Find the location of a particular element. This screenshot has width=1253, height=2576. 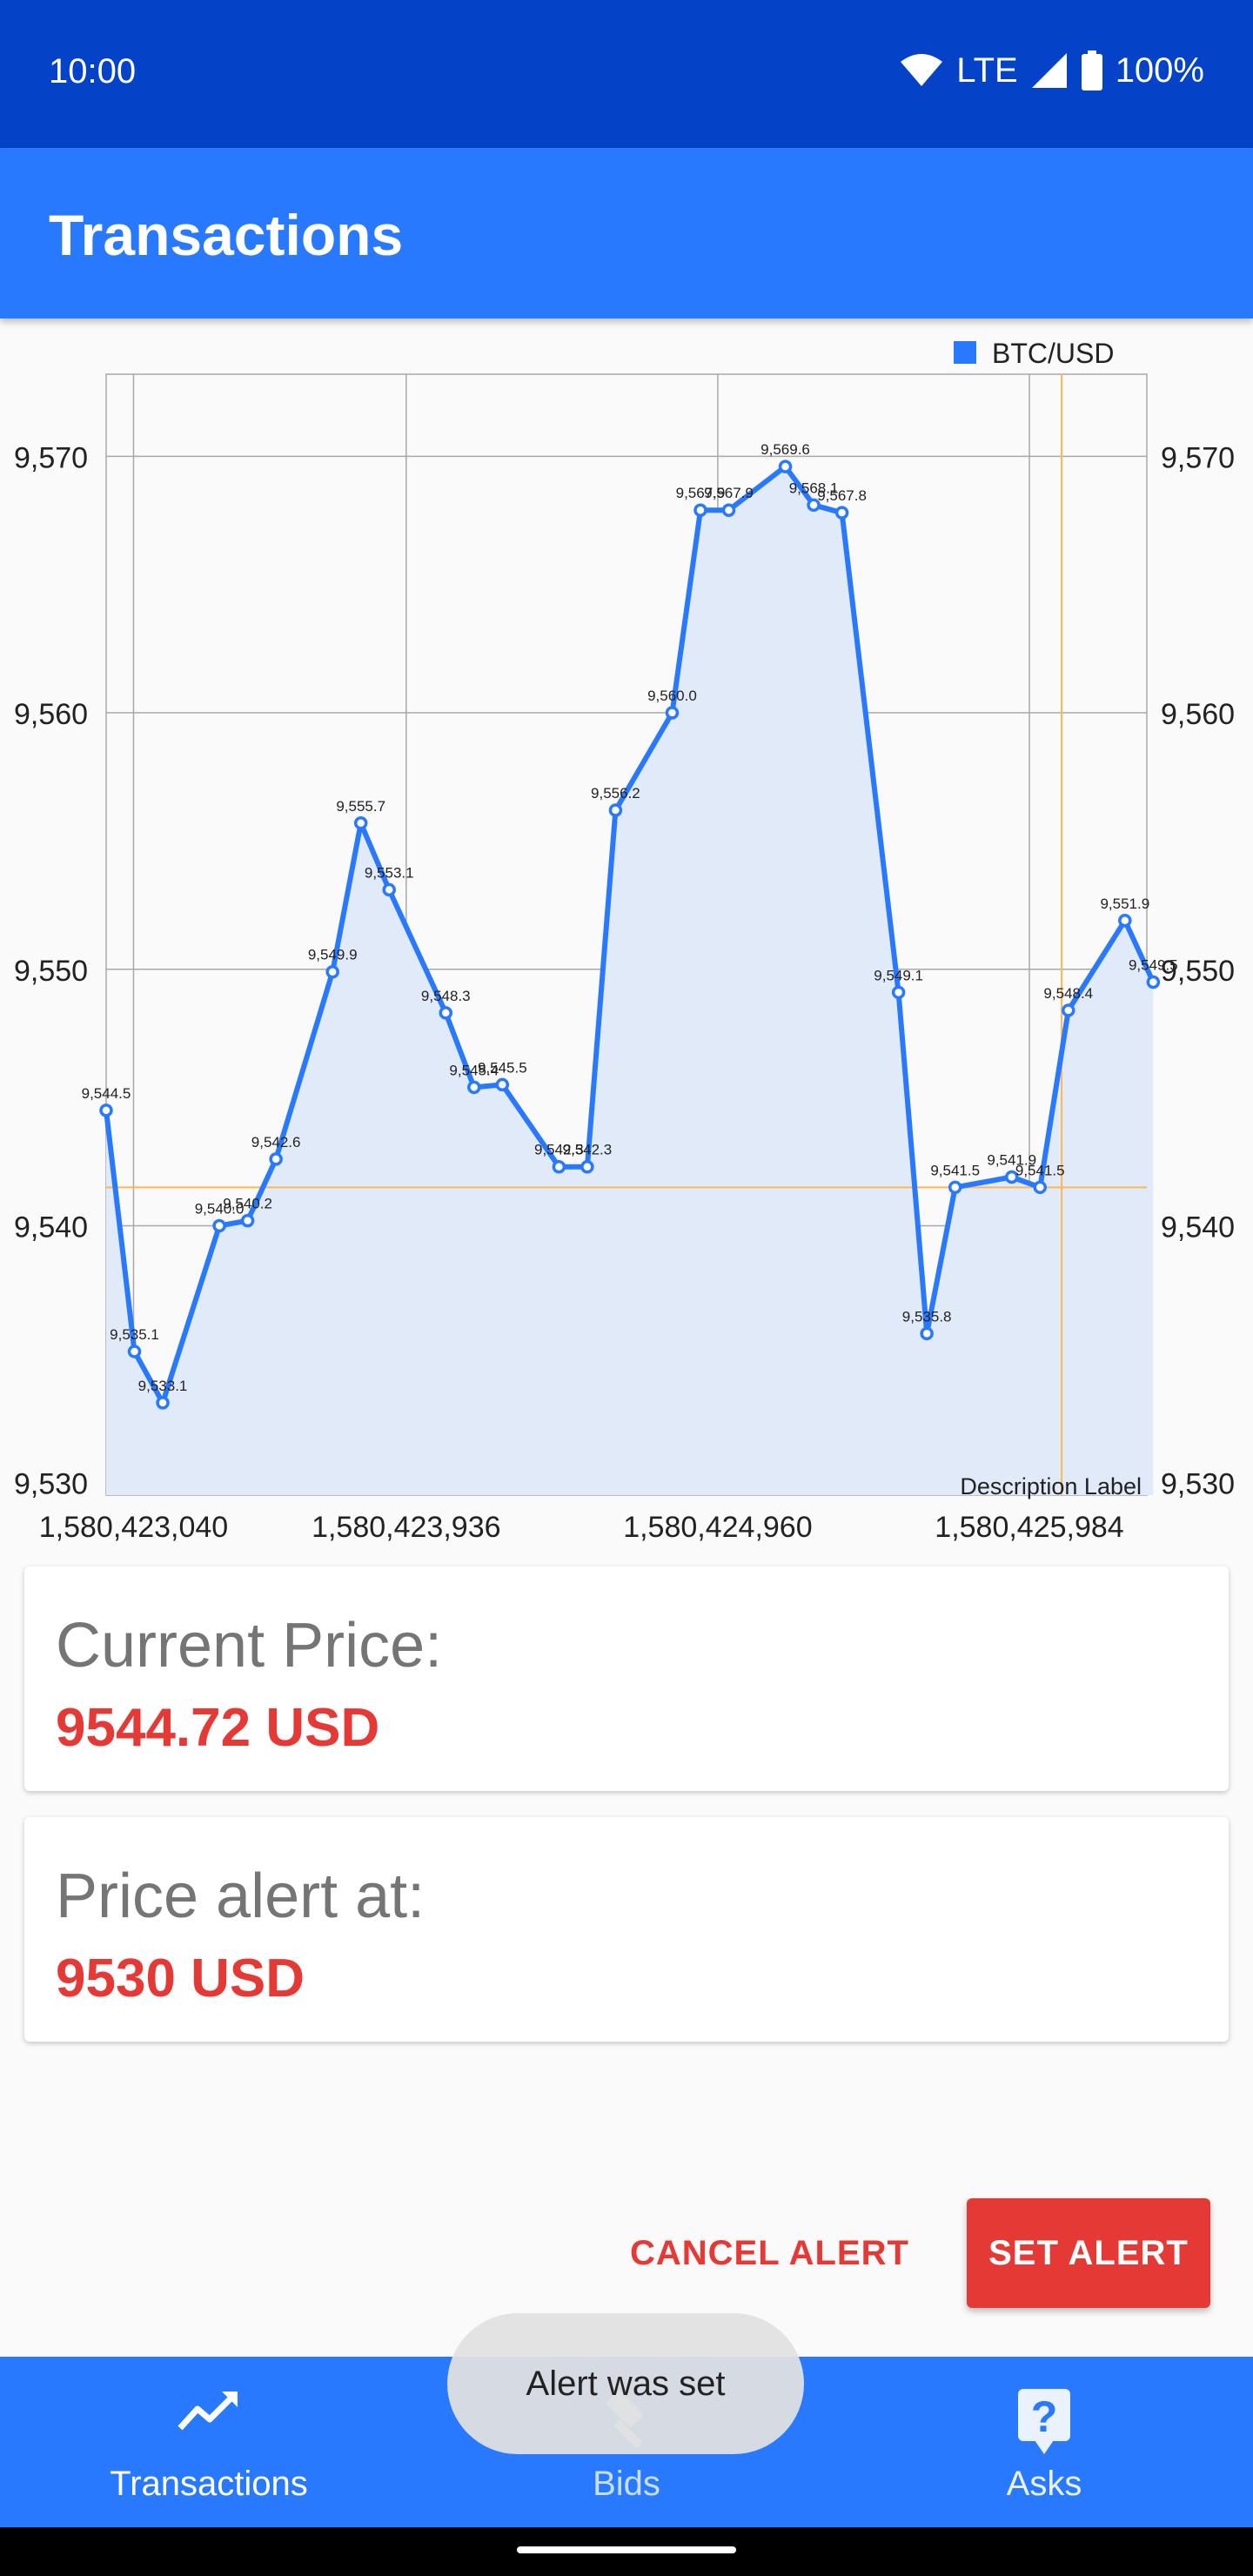

nav-label-transactions: Transactions is located at coordinates (209, 2484).